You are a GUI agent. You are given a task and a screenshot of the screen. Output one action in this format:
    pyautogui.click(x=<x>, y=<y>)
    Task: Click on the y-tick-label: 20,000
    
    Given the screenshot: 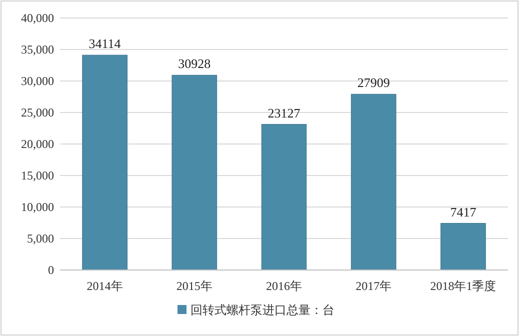 What is the action you would take?
    pyautogui.click(x=37, y=144)
    